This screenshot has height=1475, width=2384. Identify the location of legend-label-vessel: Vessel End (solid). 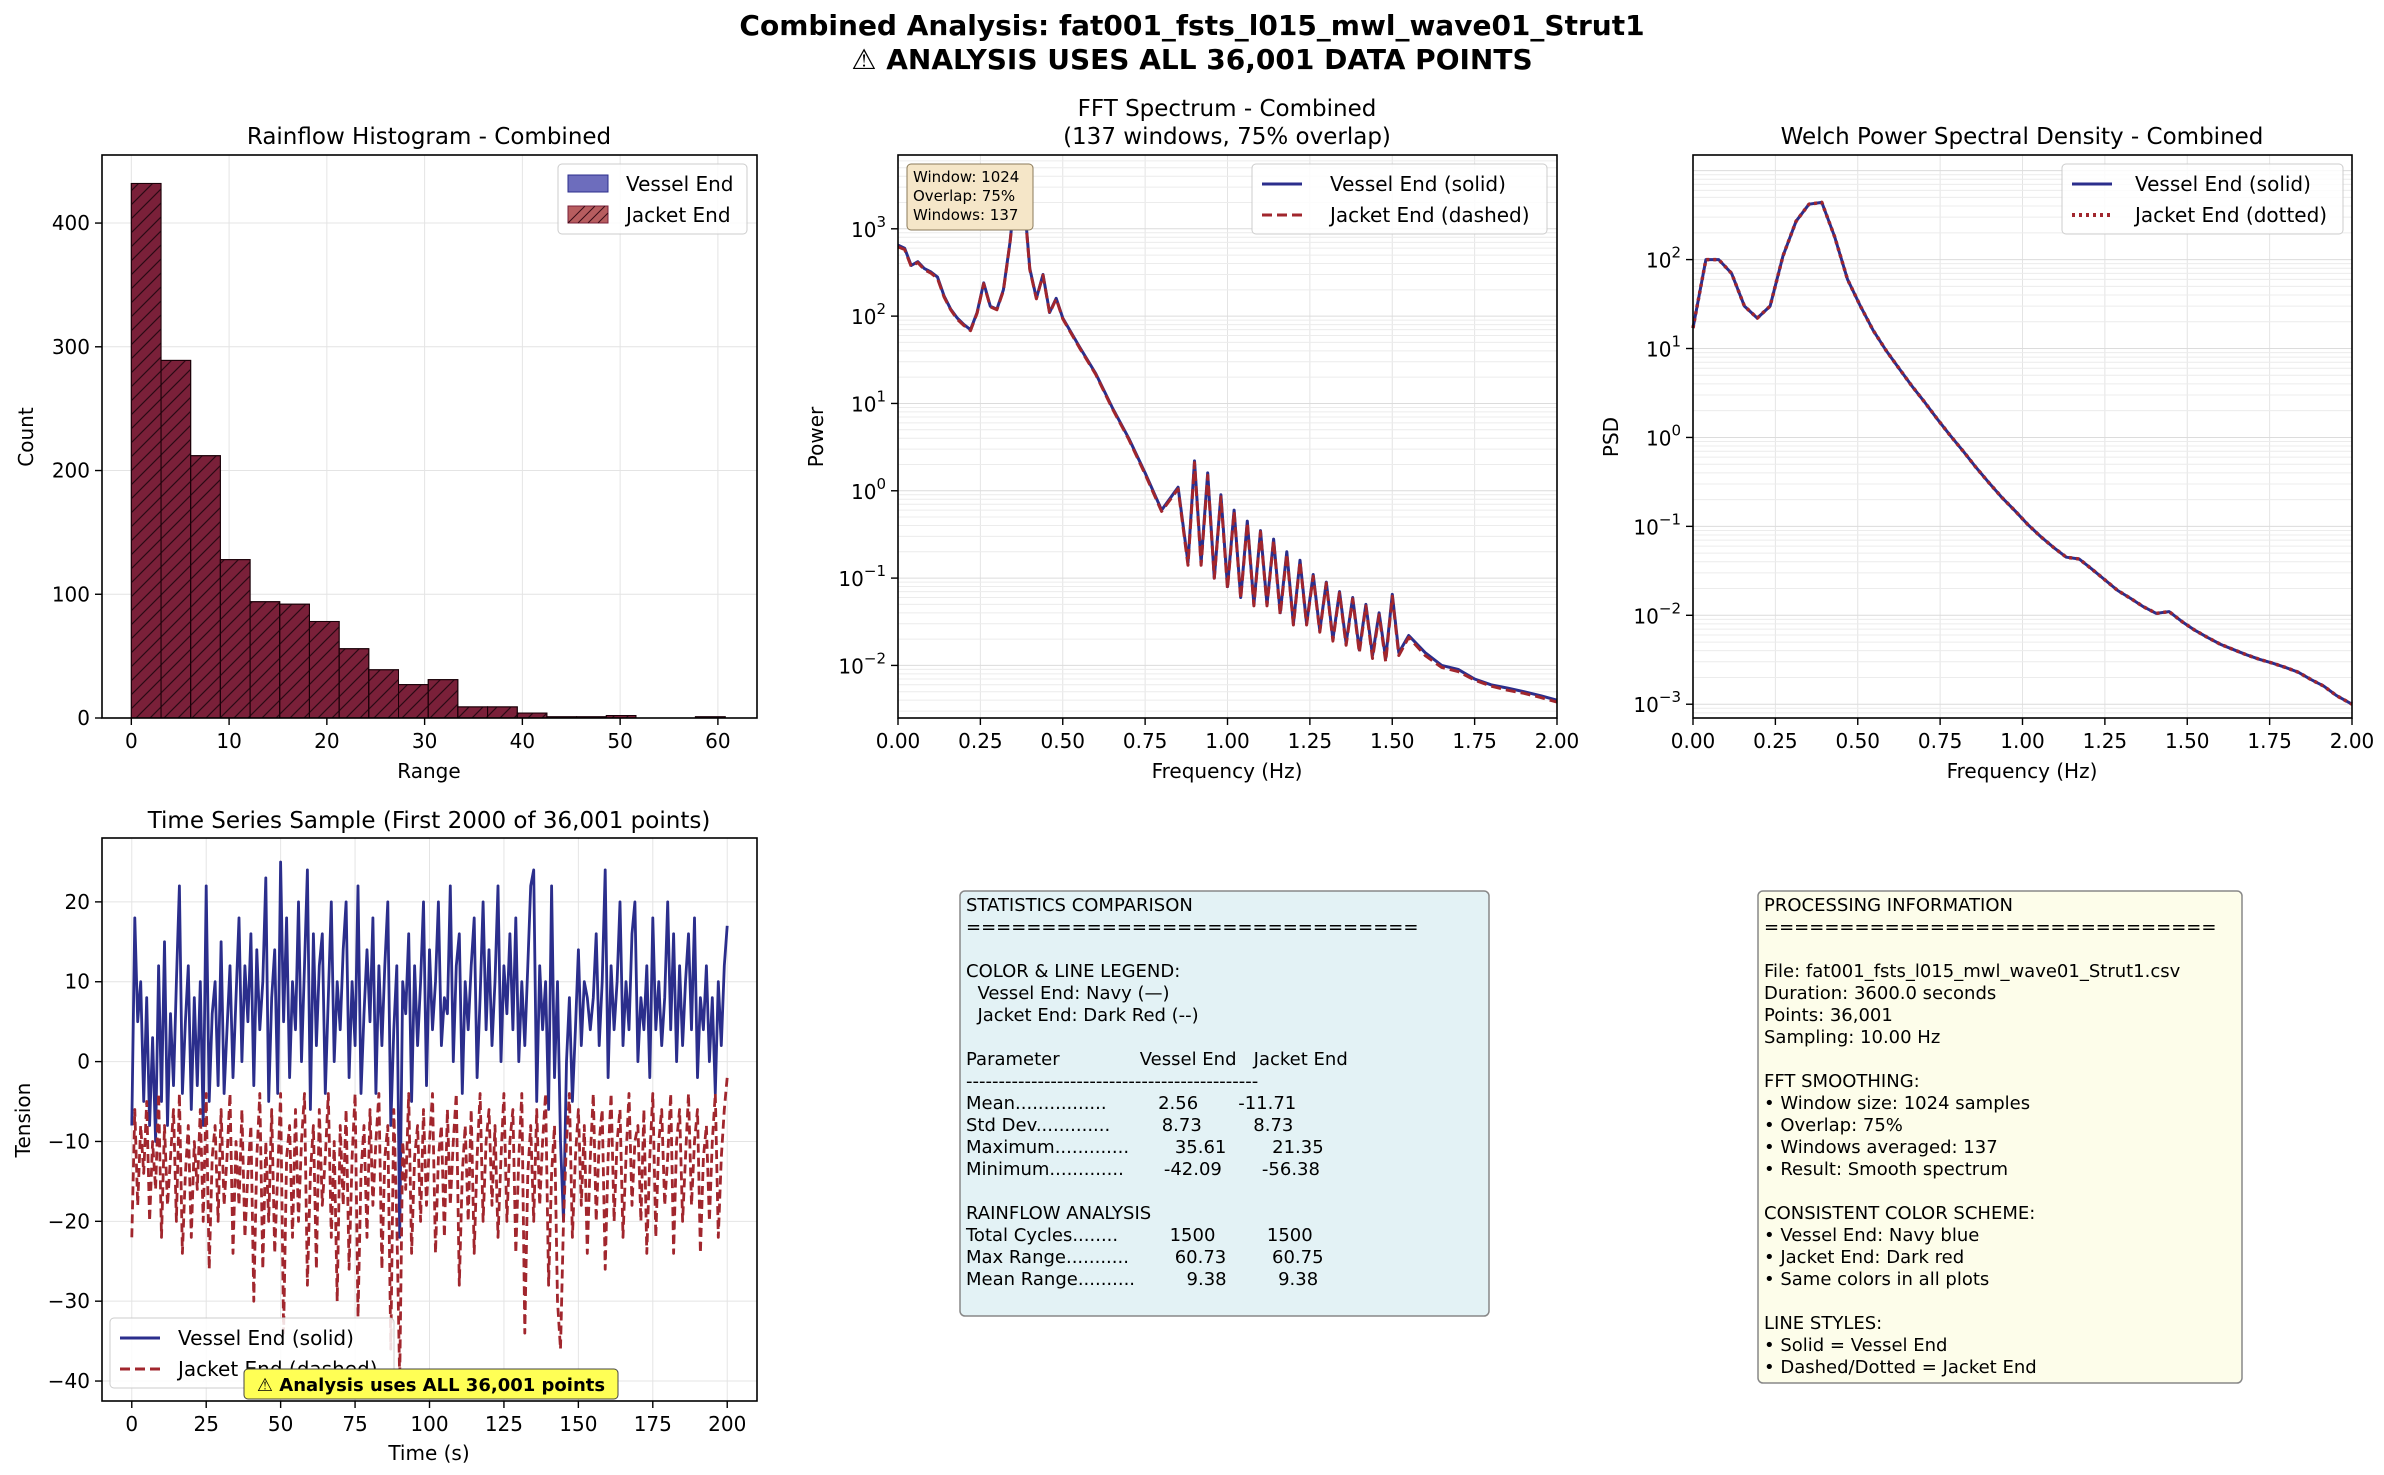
(266, 1338).